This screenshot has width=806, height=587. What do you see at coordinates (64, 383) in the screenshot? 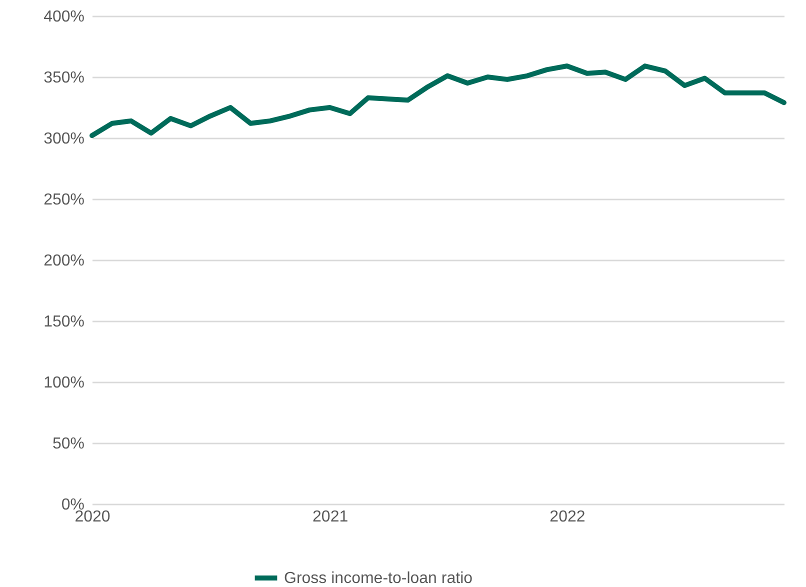
I see `y-tick-label: 100%` at bounding box center [64, 383].